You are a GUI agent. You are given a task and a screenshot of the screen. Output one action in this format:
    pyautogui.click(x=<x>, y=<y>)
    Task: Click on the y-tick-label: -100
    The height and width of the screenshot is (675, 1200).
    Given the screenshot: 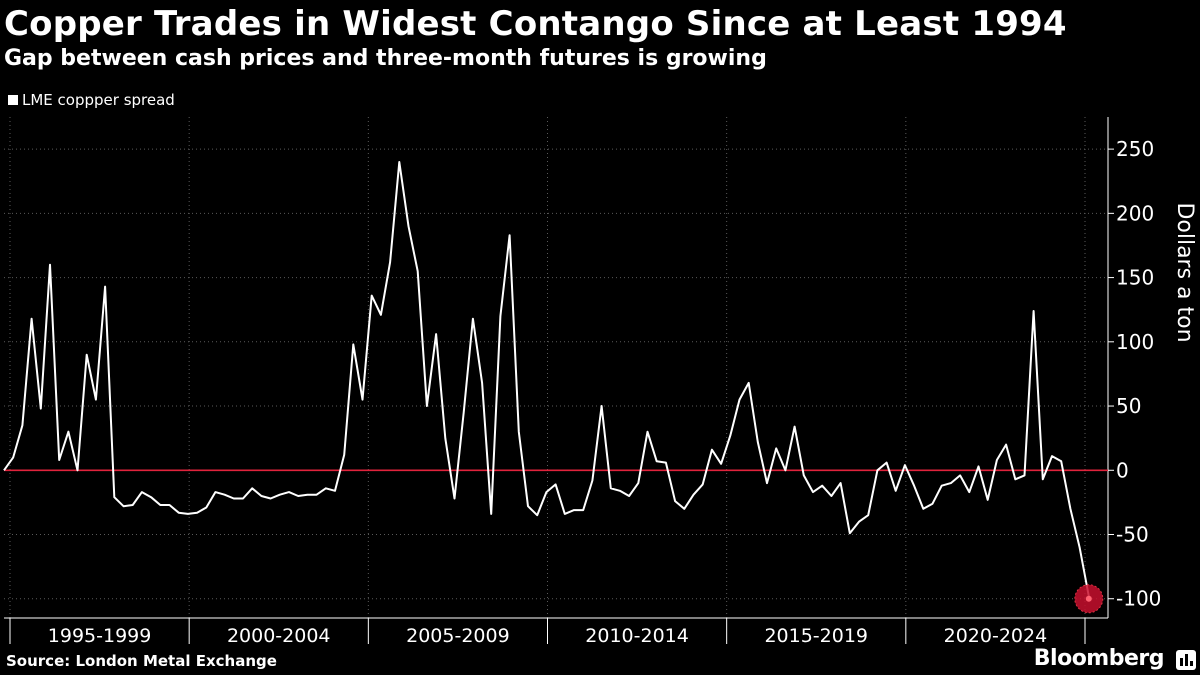 What is the action you would take?
    pyautogui.click(x=1138, y=599)
    